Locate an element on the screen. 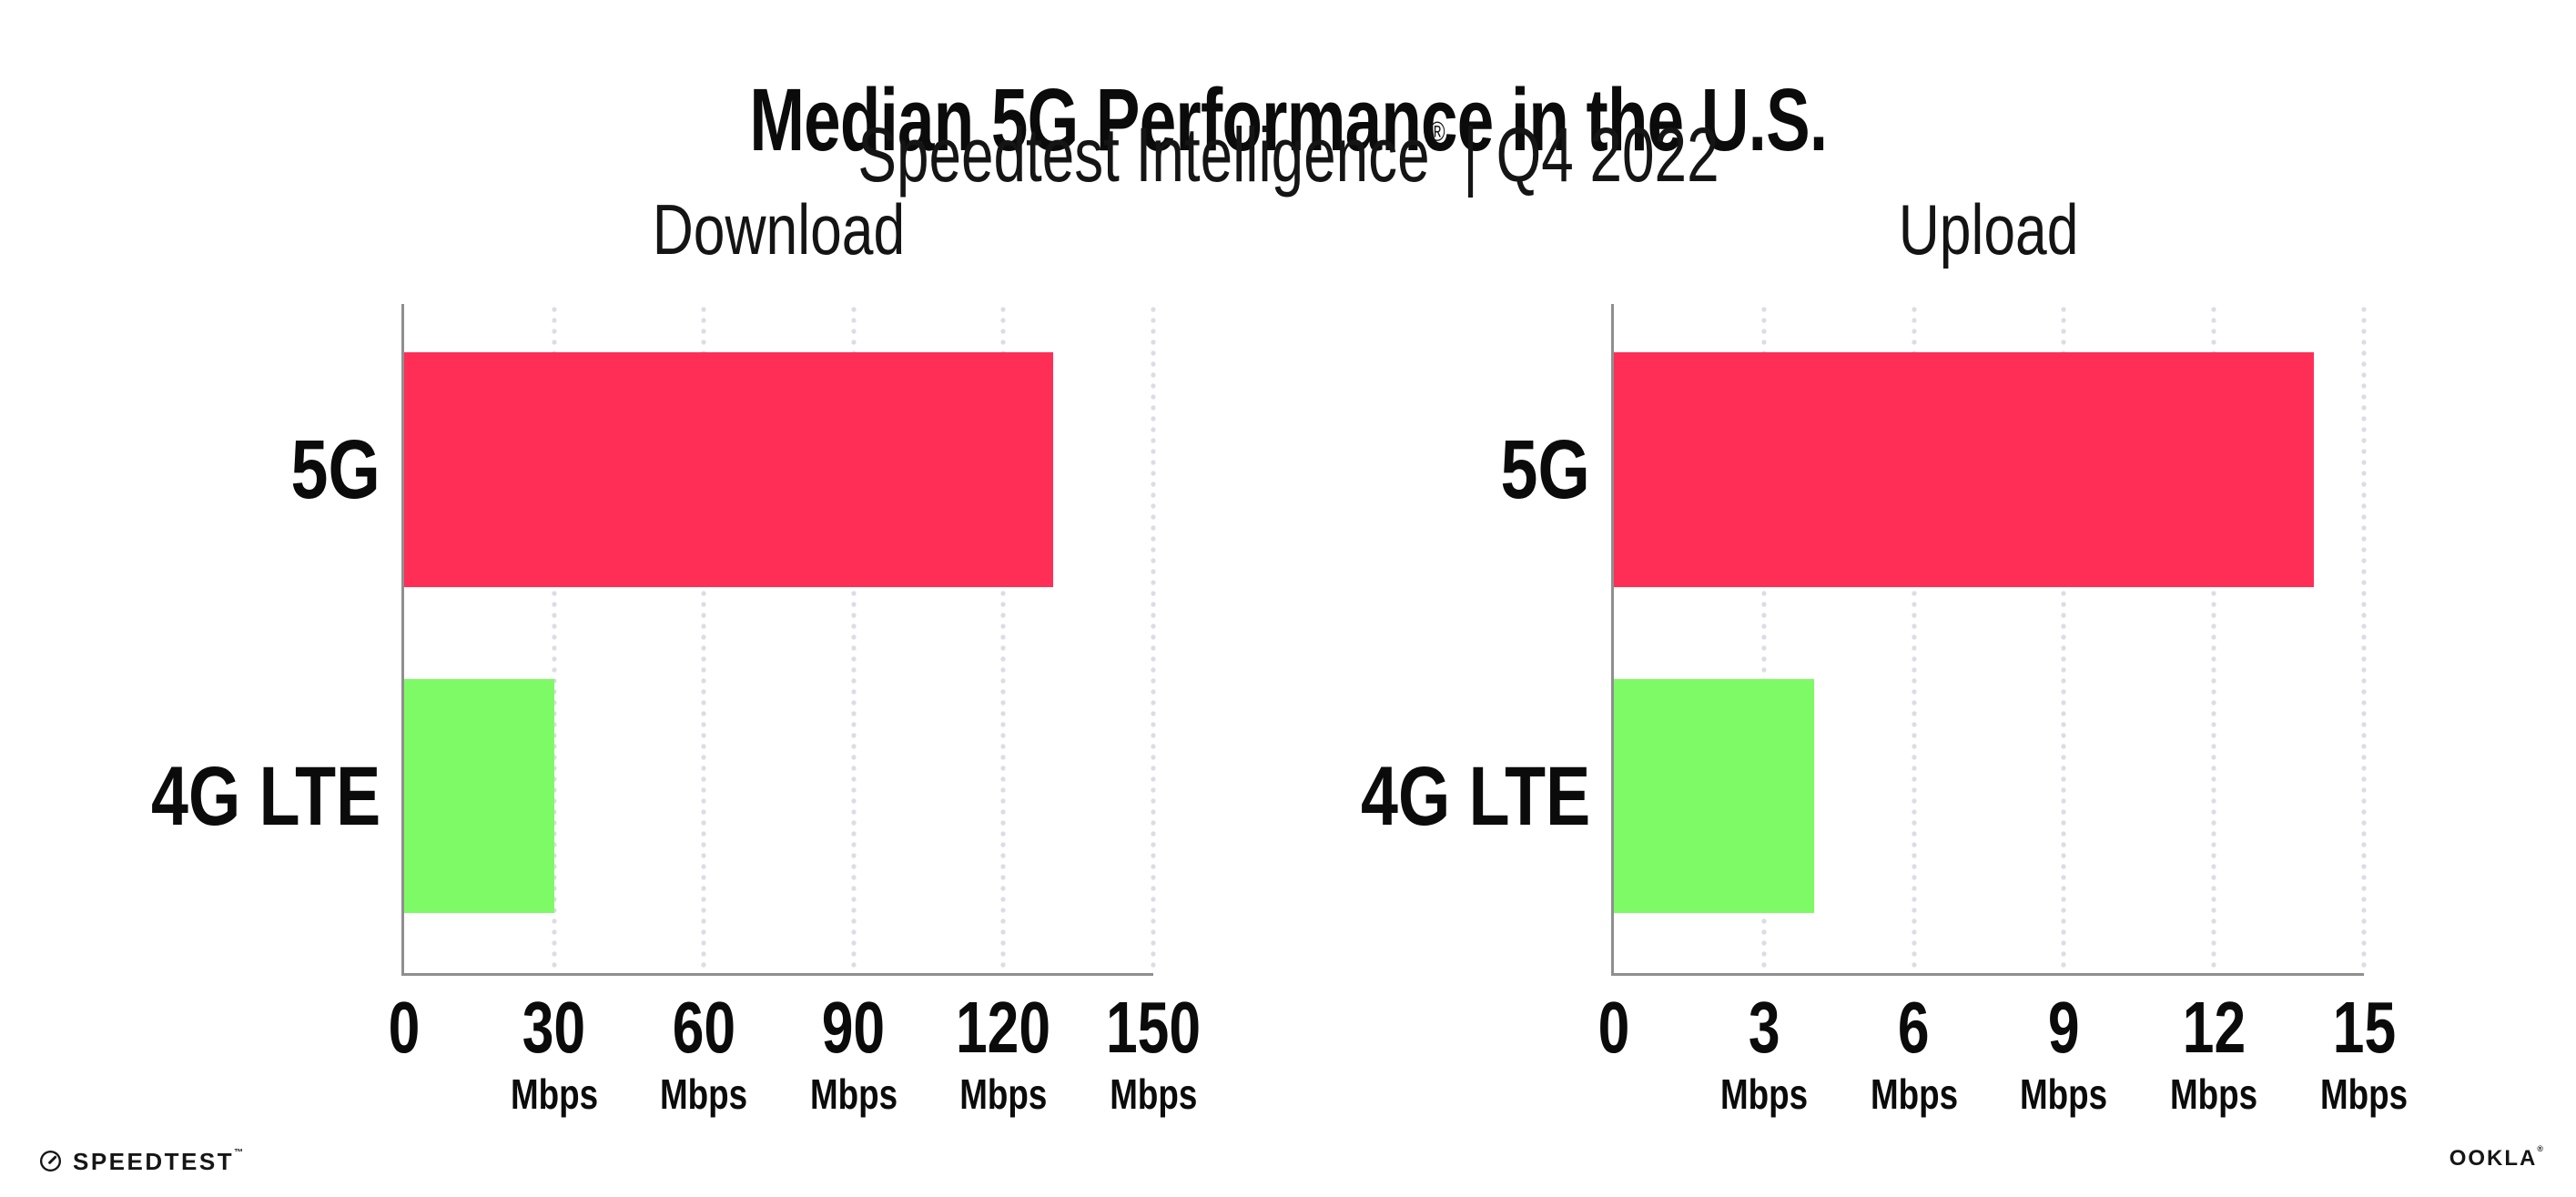 This screenshot has height=1197, width=2576. x-tick-value: 90 is located at coordinates (854, 1027).